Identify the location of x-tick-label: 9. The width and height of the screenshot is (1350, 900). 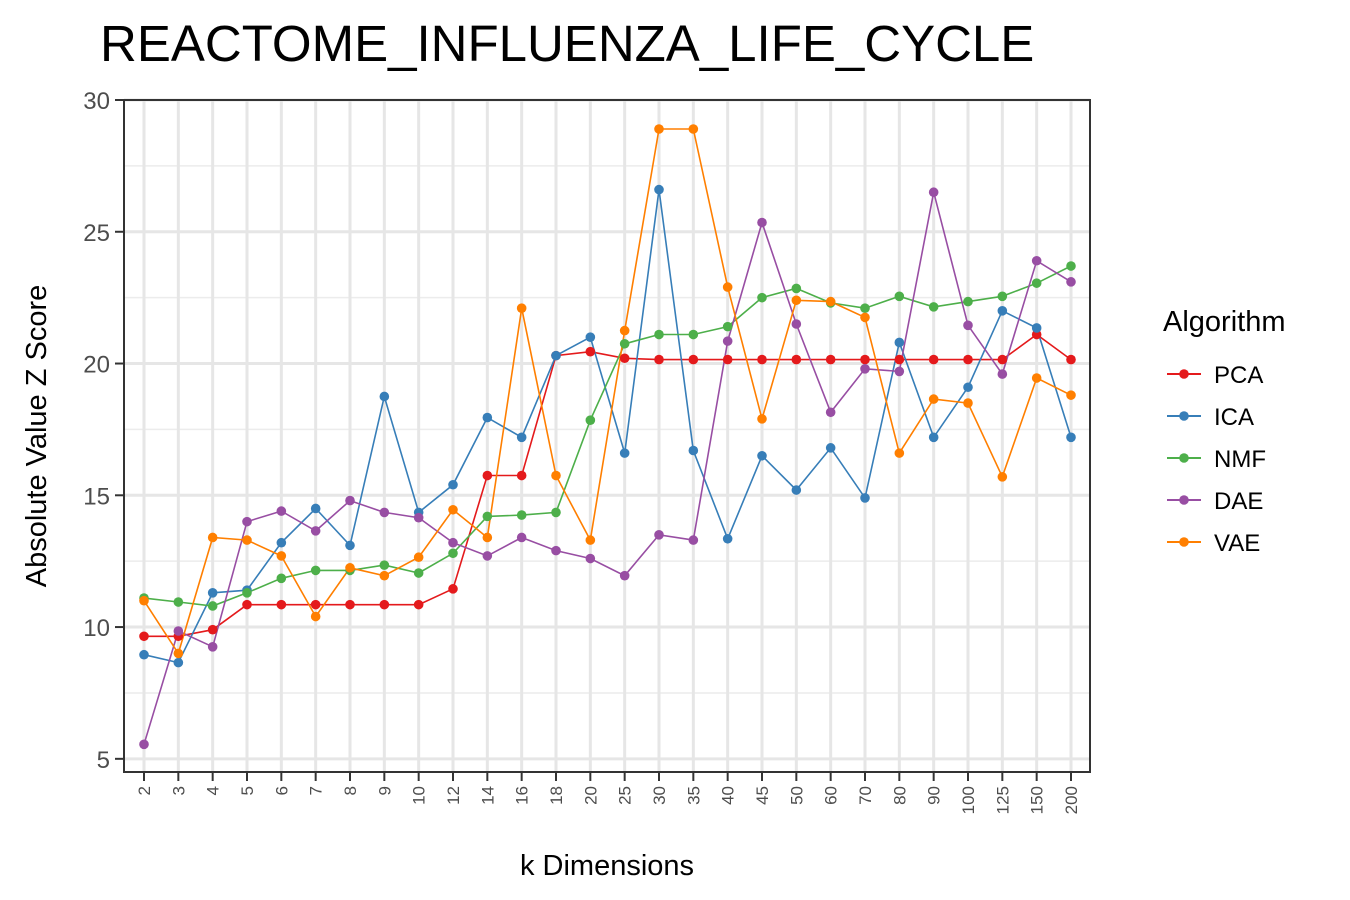
(384, 790).